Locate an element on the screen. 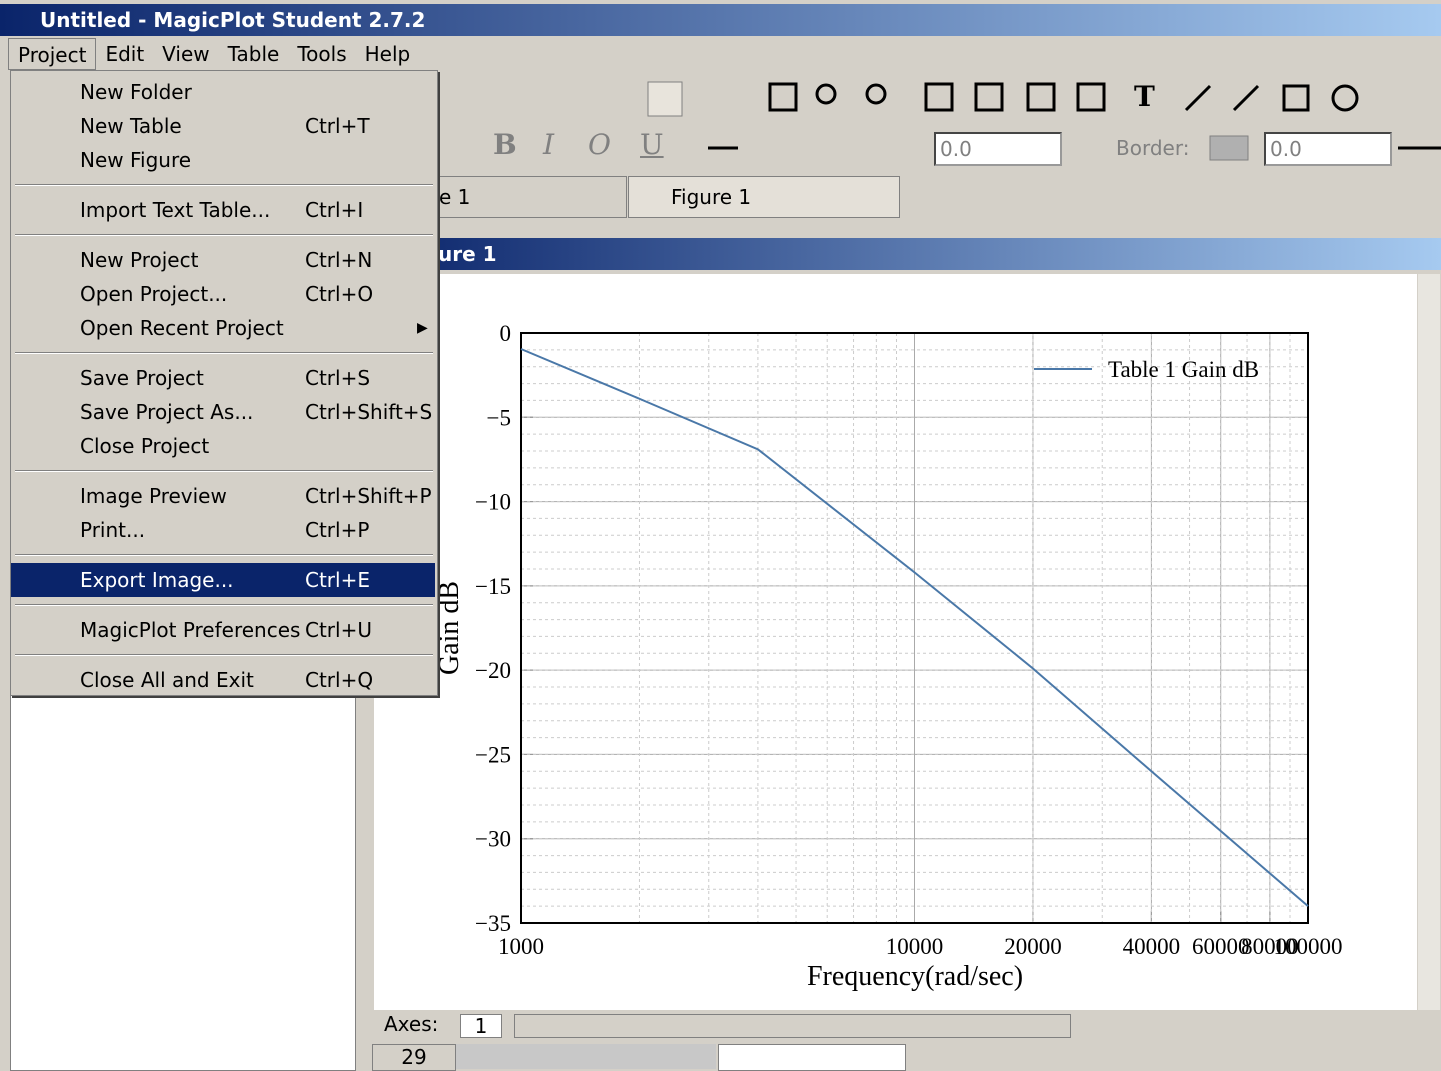  menu-item-shortcut: Ctrl+E is located at coordinates (337, 580).